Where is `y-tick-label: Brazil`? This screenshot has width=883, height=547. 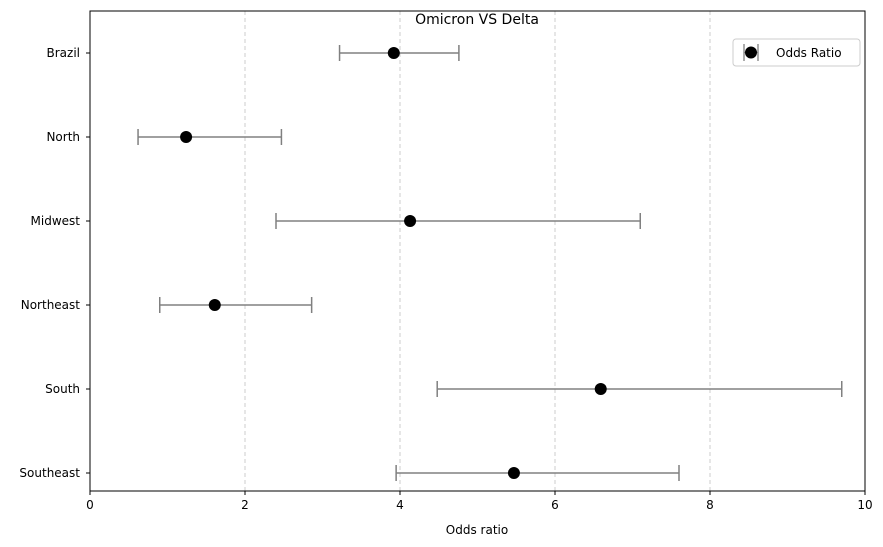 y-tick-label: Brazil is located at coordinates (64, 53).